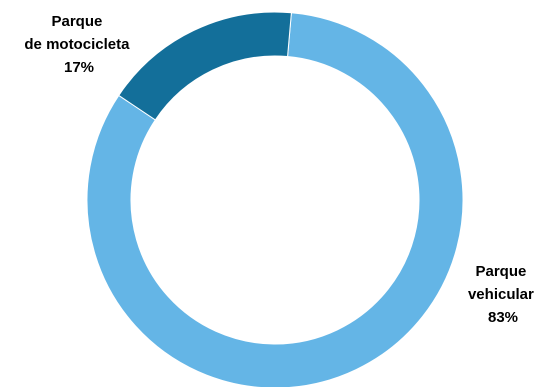 Image resolution: width=550 pixels, height=387 pixels. Describe the element at coordinates (500, 271) in the screenshot. I see `label-parque-vehicular-line-1: Parque` at that location.